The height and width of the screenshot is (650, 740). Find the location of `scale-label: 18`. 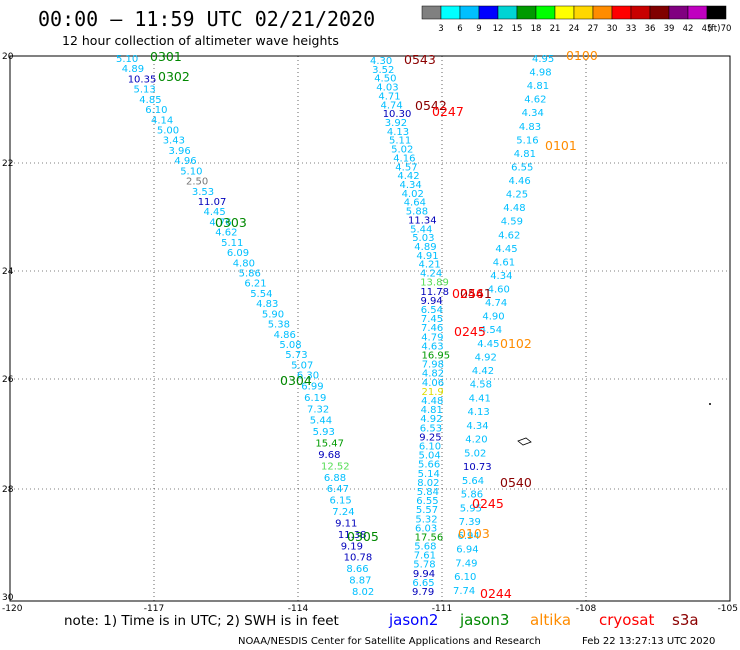

scale-label: 18 is located at coordinates (536, 29).